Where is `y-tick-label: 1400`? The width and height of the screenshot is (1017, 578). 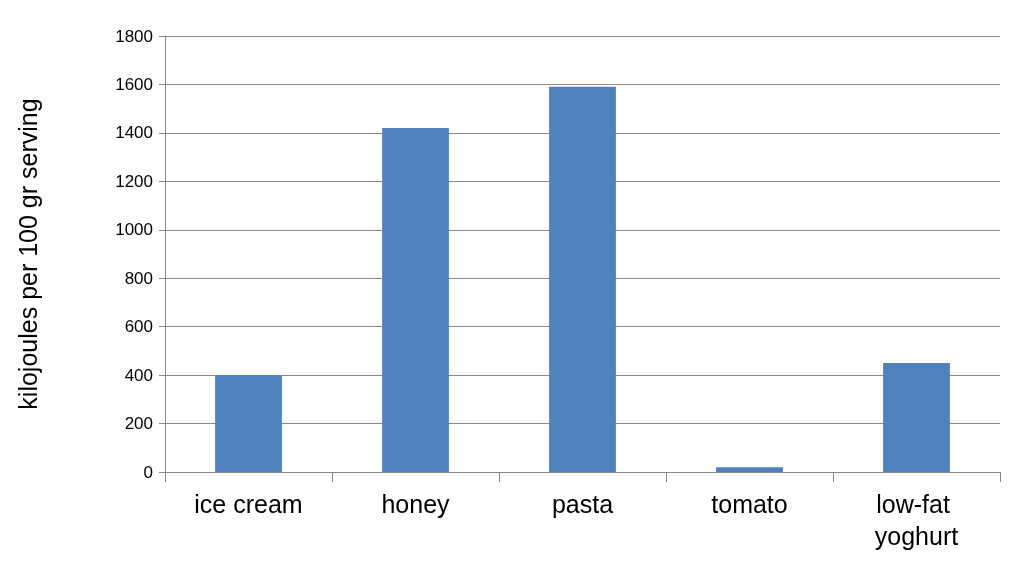
y-tick-label: 1400 is located at coordinates (134, 133).